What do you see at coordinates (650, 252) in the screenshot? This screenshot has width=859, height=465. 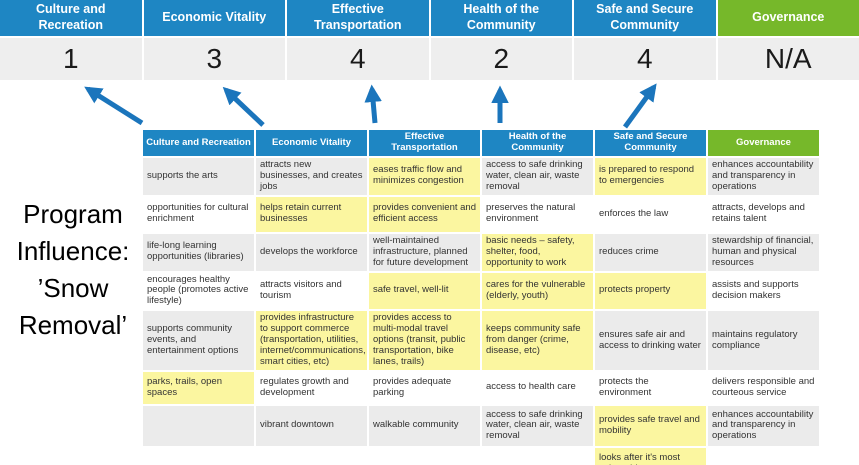 I see `matrix-cell-safe-and-secure-community-r3: reduces crime` at bounding box center [650, 252].